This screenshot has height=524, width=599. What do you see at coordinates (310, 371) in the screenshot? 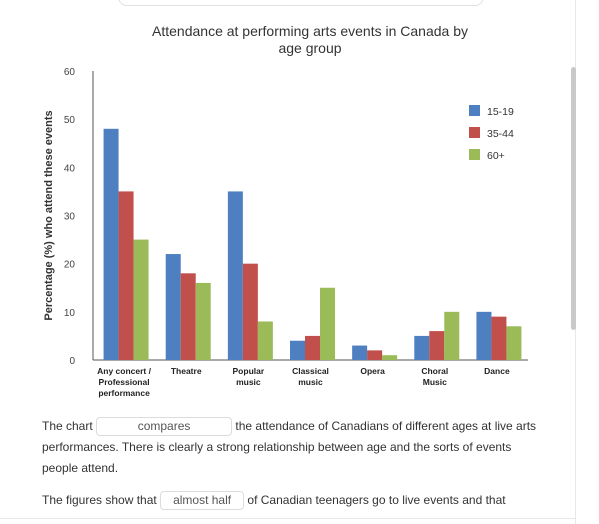
I see `x-category-label: Classical` at bounding box center [310, 371].